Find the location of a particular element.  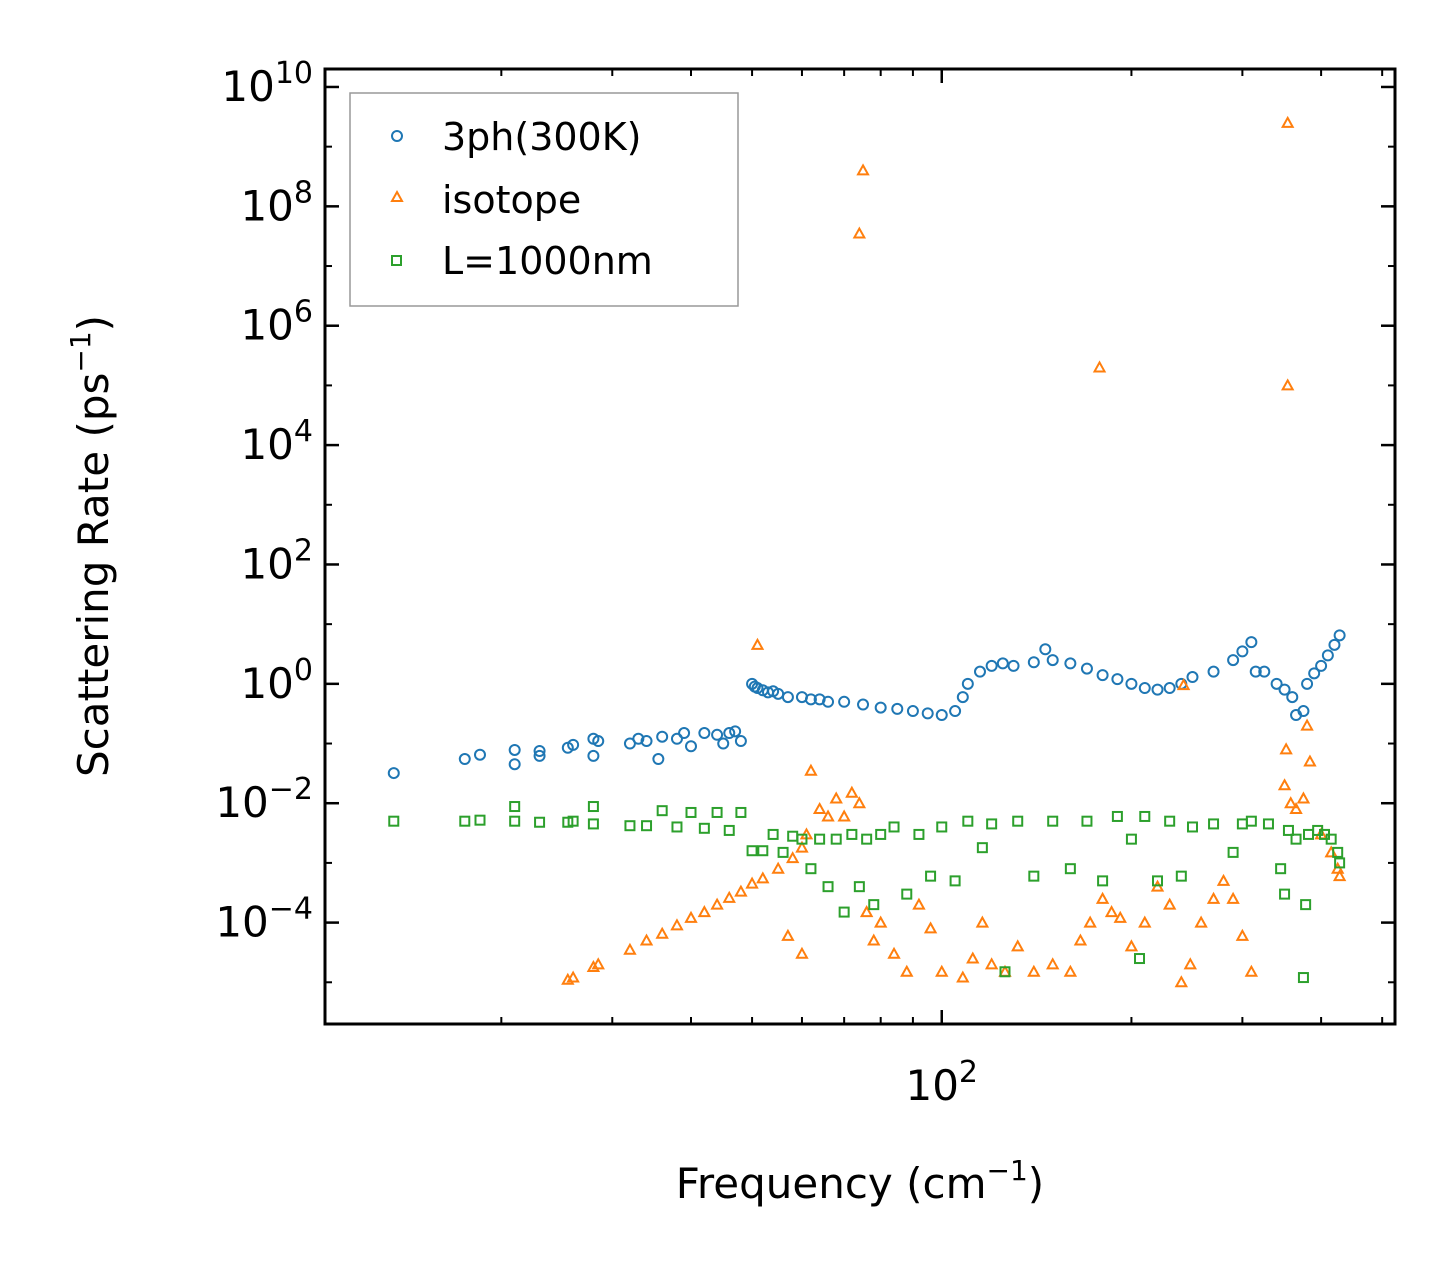

y-tick-label: 108 is located at coordinates (276, 202).